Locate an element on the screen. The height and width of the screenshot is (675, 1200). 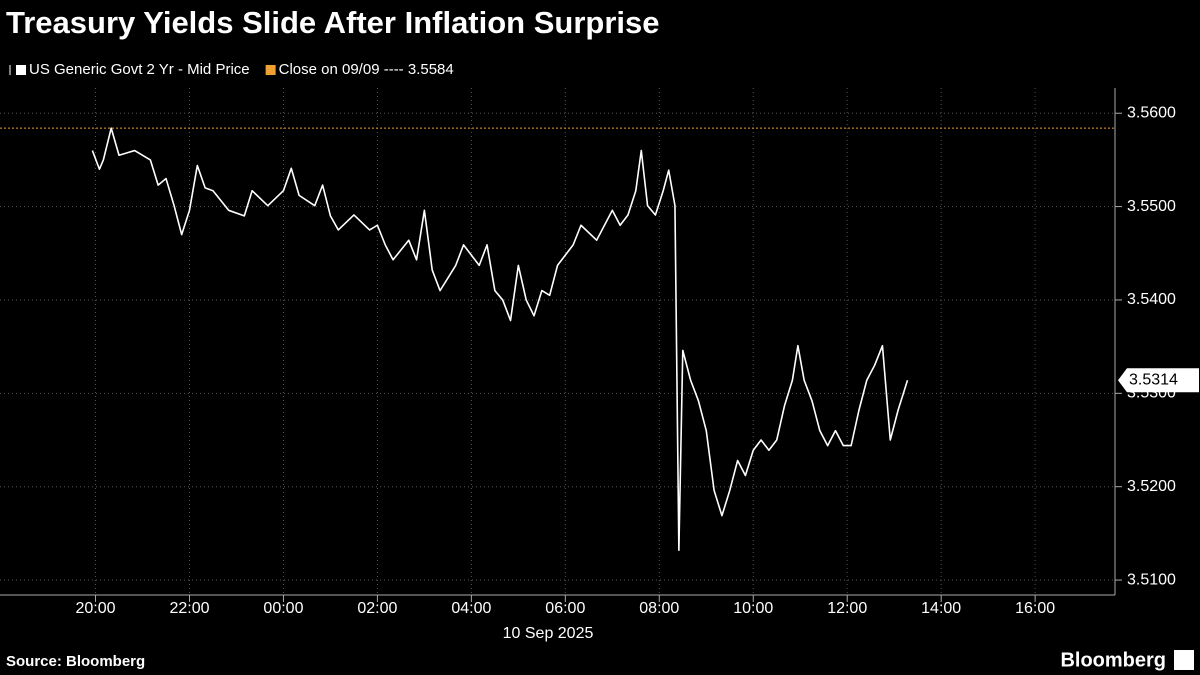
last-value-box is located at coordinates (1158, 380).